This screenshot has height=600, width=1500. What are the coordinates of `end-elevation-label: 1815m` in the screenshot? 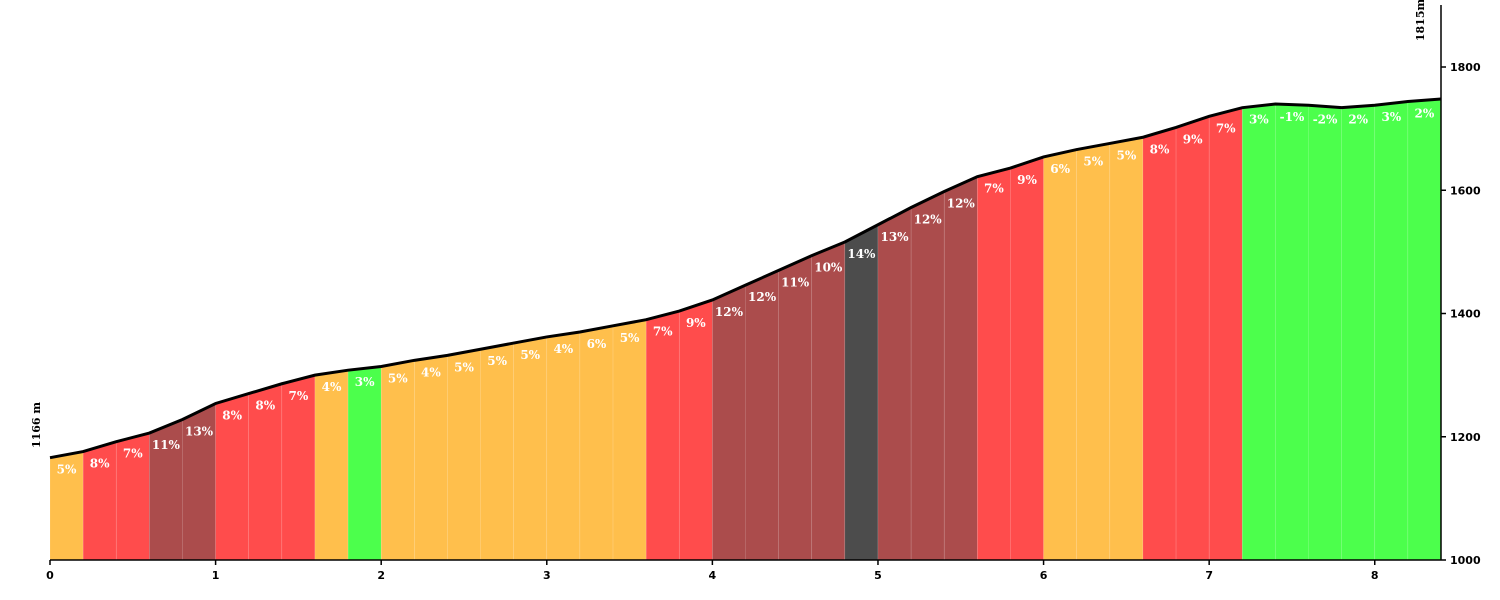 It's located at (1420, 20).